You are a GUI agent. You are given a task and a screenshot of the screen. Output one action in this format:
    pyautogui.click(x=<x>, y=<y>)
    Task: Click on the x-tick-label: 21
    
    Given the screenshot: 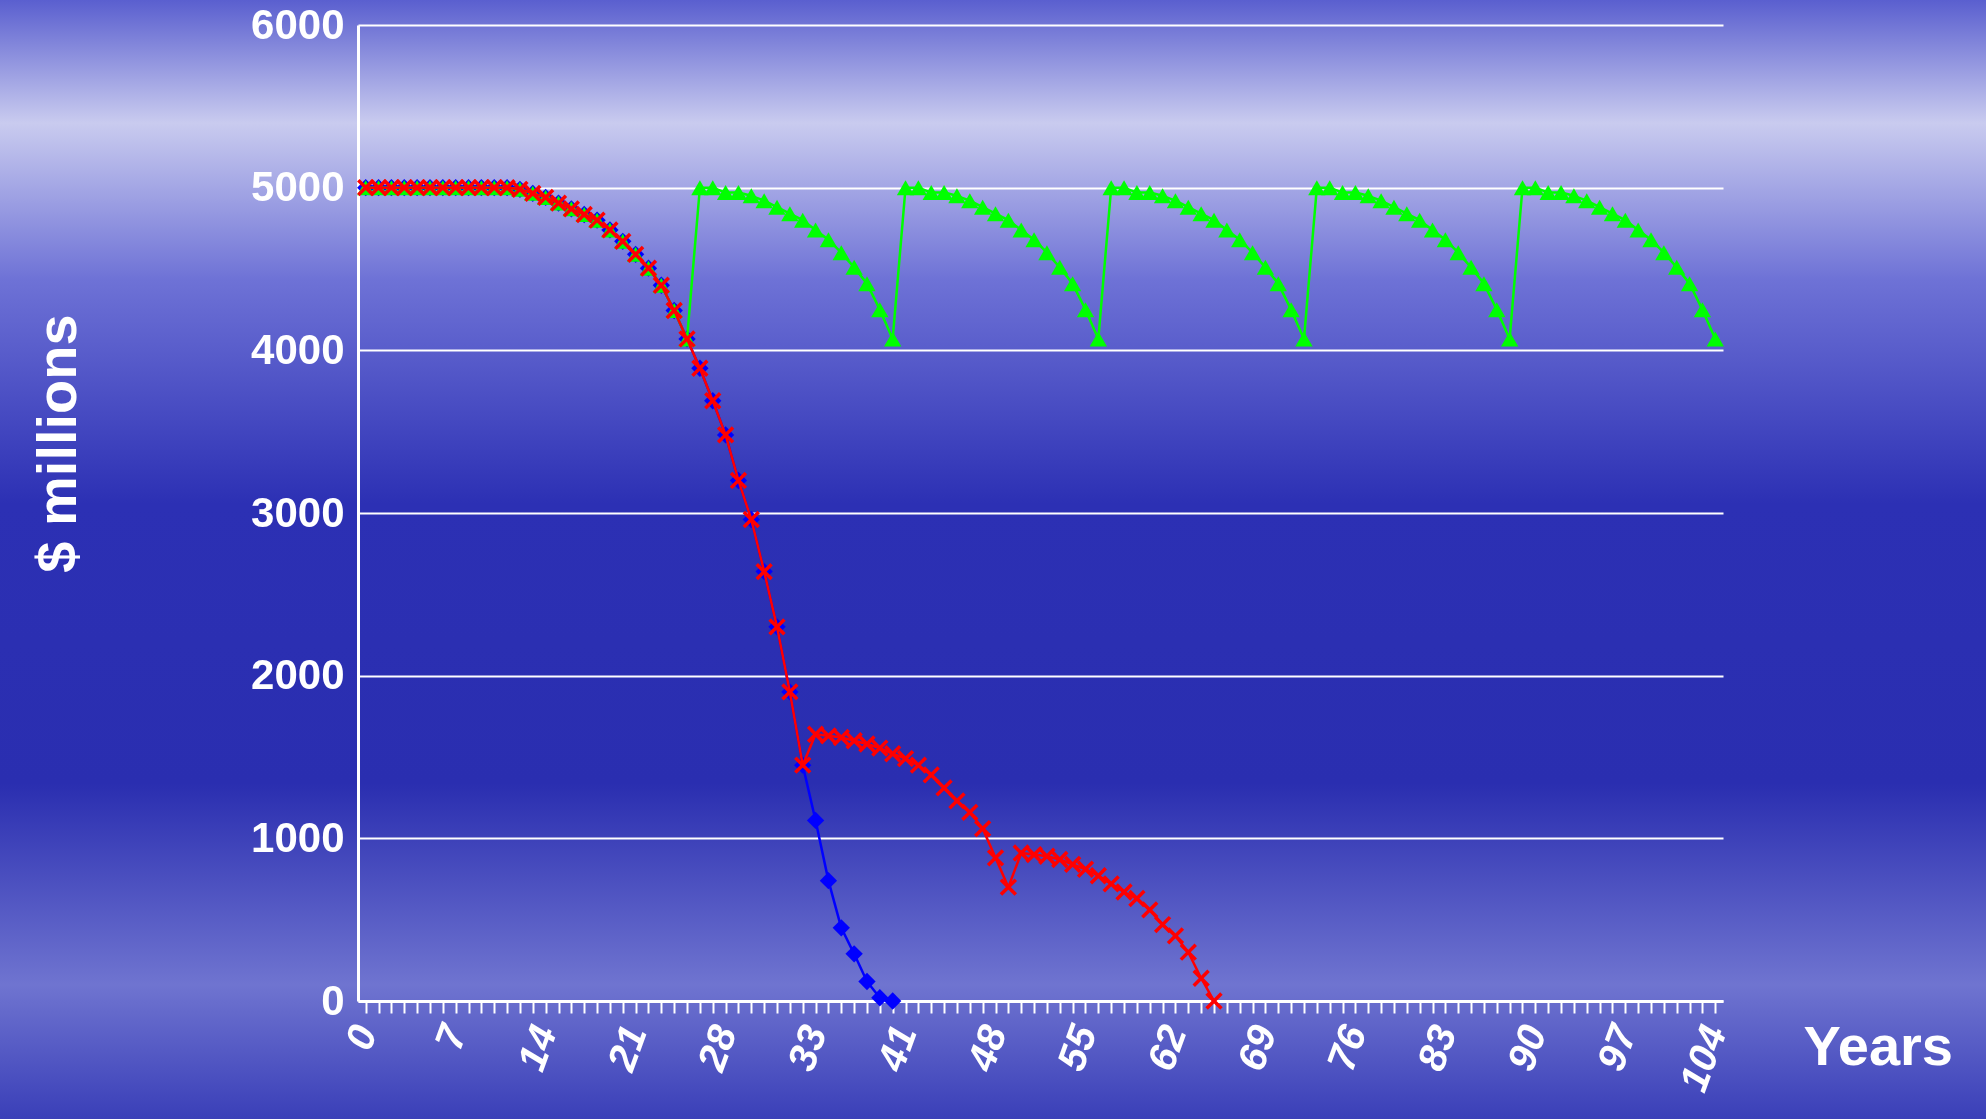 What is the action you would take?
    pyautogui.click(x=626, y=1048)
    